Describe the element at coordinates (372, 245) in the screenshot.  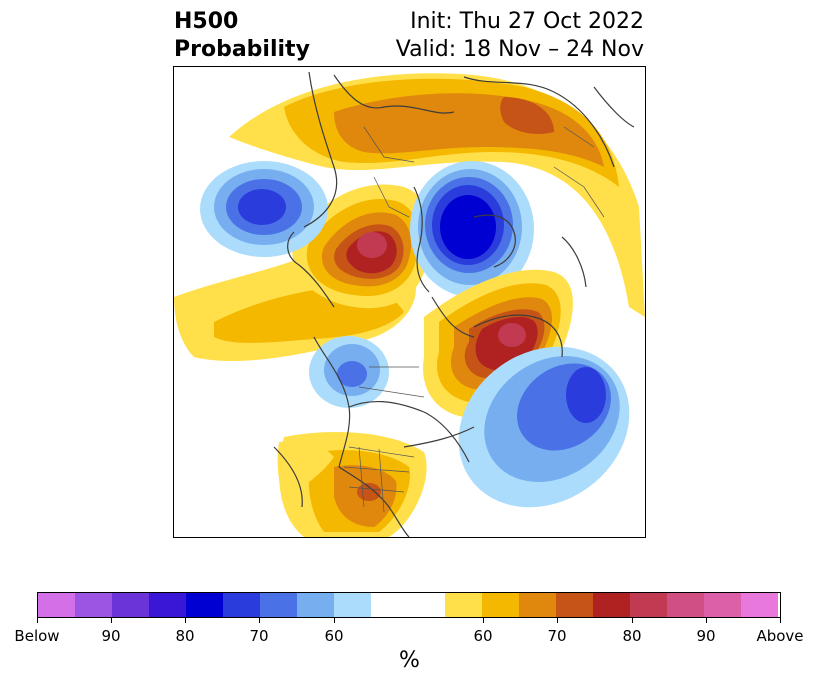
I see `anomaly-west-ridge-pink` at that location.